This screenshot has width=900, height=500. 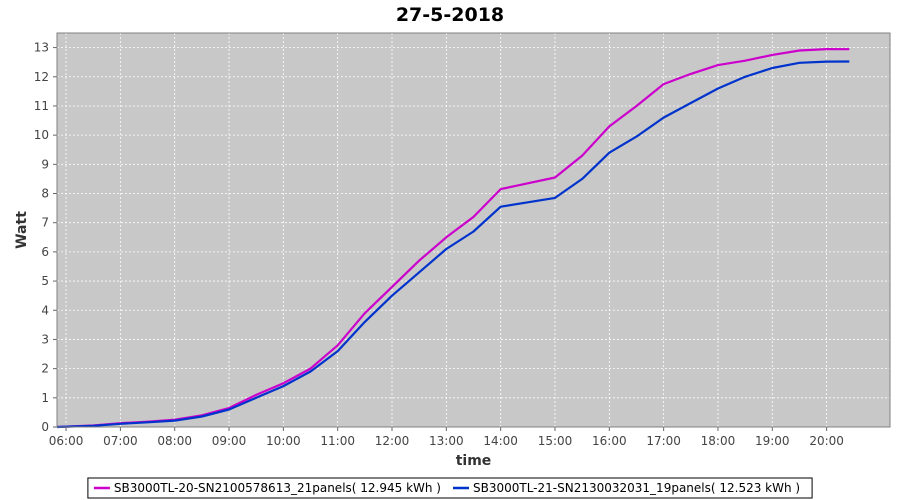 What do you see at coordinates (45, 427) in the screenshot?
I see `y-tick-label: 0` at bounding box center [45, 427].